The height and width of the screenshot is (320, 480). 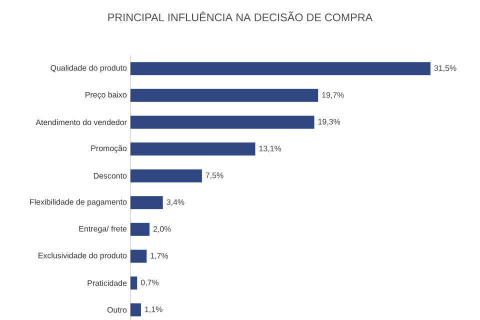 I want to click on chart-title: PRINCIPAL INFLUÊNCIA NA DECISÃO DE COMPRA, so click(x=240, y=17).